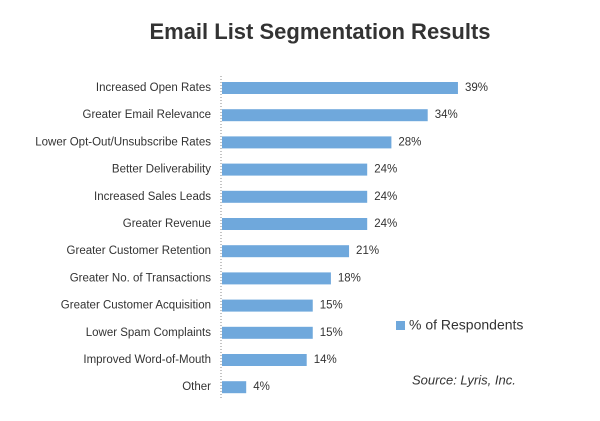 The height and width of the screenshot is (421, 600). Describe the element at coordinates (261, 387) in the screenshot. I see `value-label: 4%` at that location.